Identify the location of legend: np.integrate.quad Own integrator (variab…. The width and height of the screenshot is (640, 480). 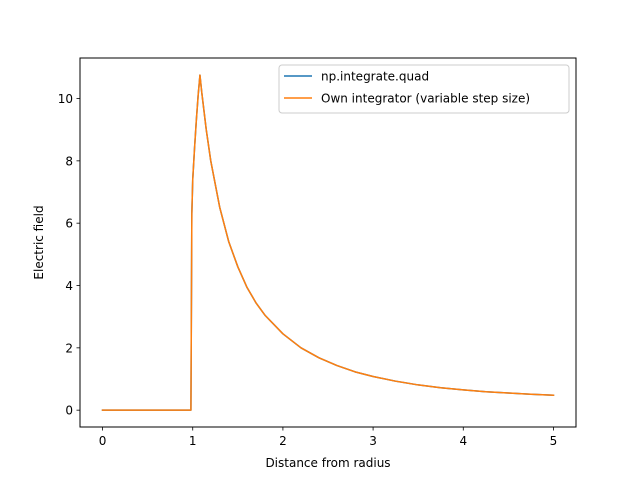
(424, 89).